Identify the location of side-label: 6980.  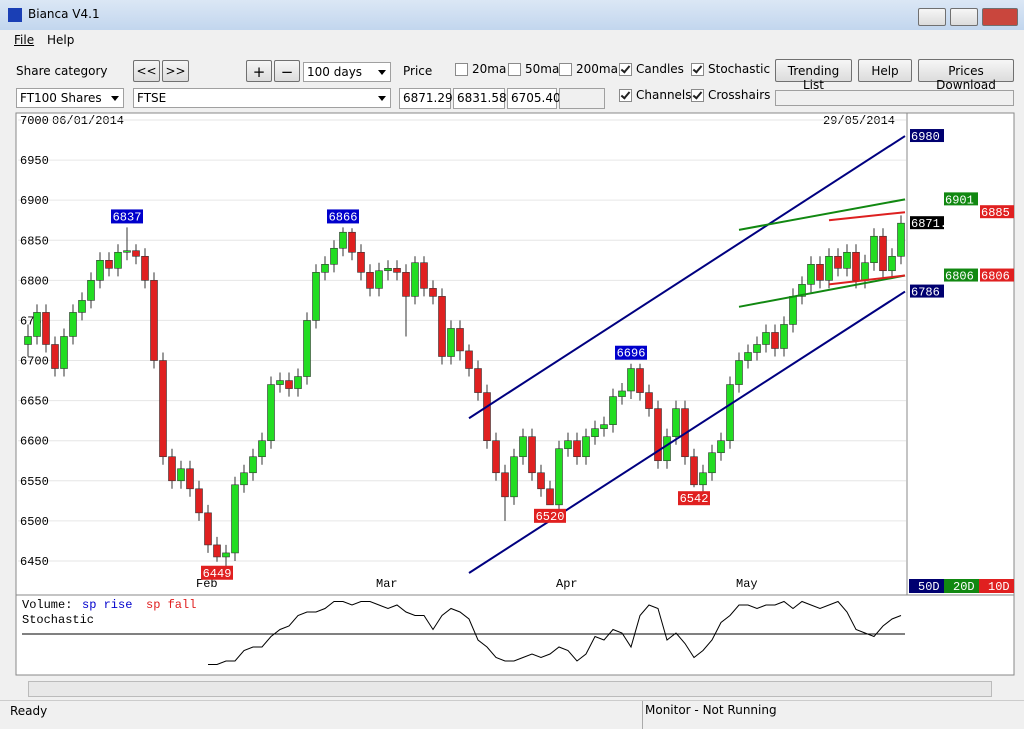
(925, 137).